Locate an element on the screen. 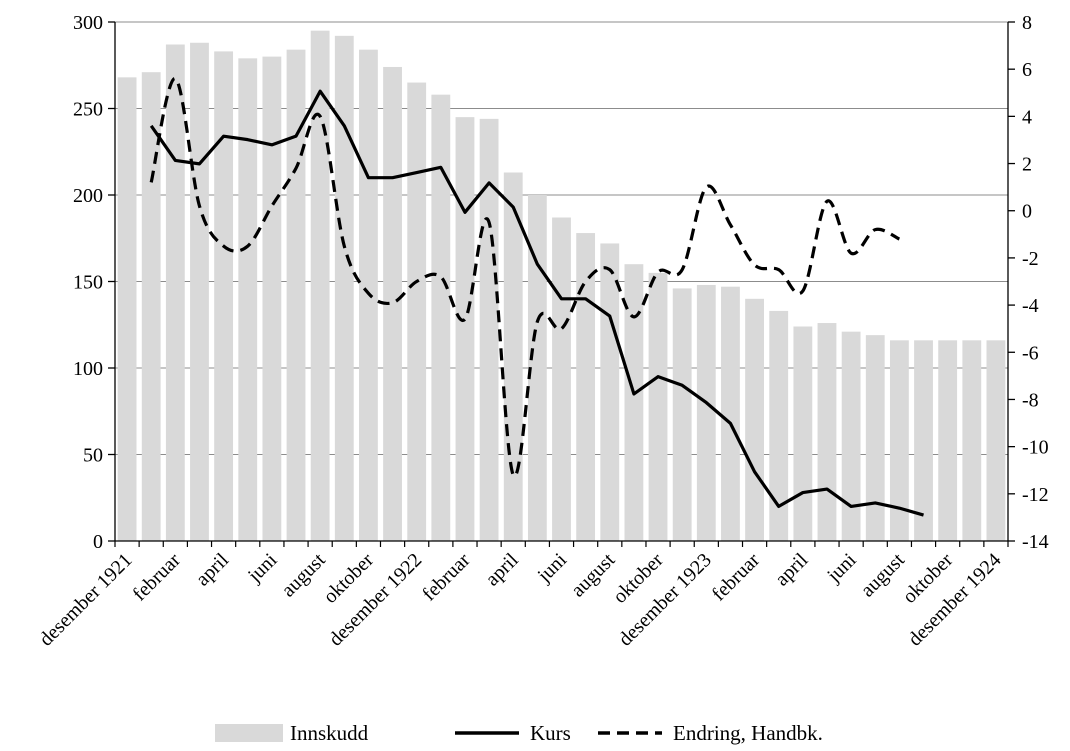 This screenshot has width=1070, height=751. left-tick-label: 100 is located at coordinates (88, 369).